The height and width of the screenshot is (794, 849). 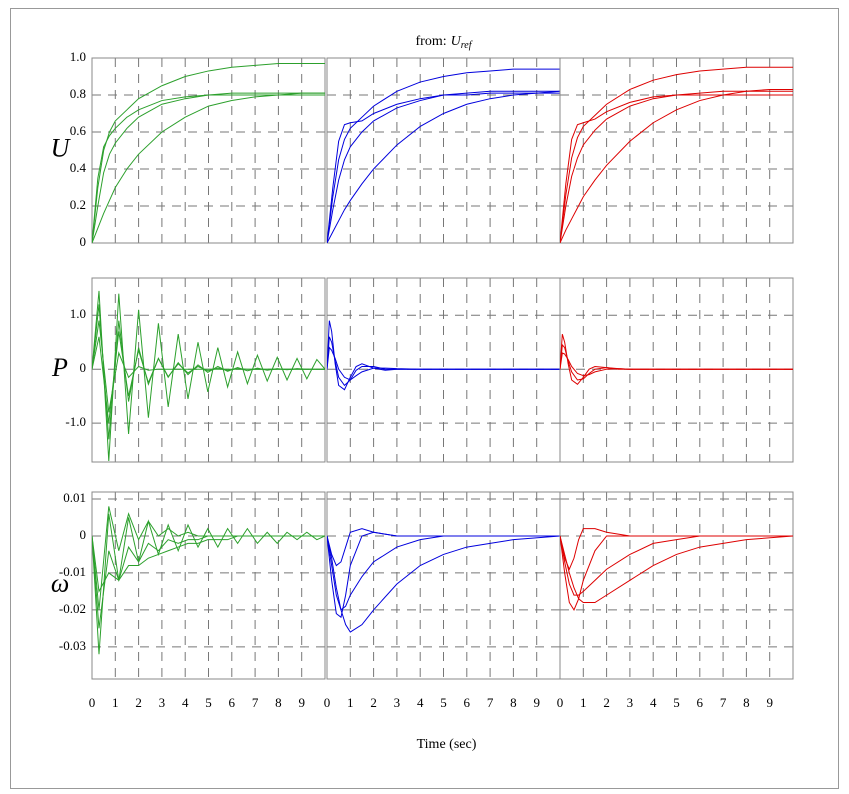 What do you see at coordinates (72, 571) in the screenshot?
I see `y-tick-label: -0.01` at bounding box center [72, 571].